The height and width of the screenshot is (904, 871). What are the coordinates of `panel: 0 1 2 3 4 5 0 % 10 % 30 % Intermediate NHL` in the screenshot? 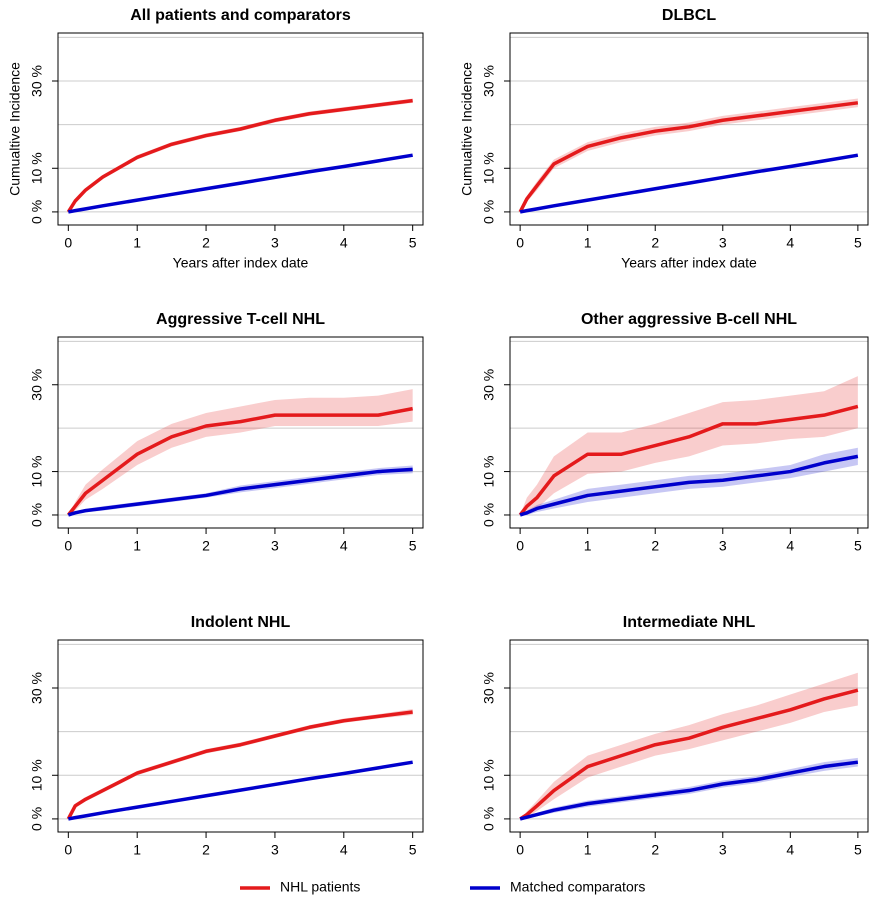 It's located at (675, 736).